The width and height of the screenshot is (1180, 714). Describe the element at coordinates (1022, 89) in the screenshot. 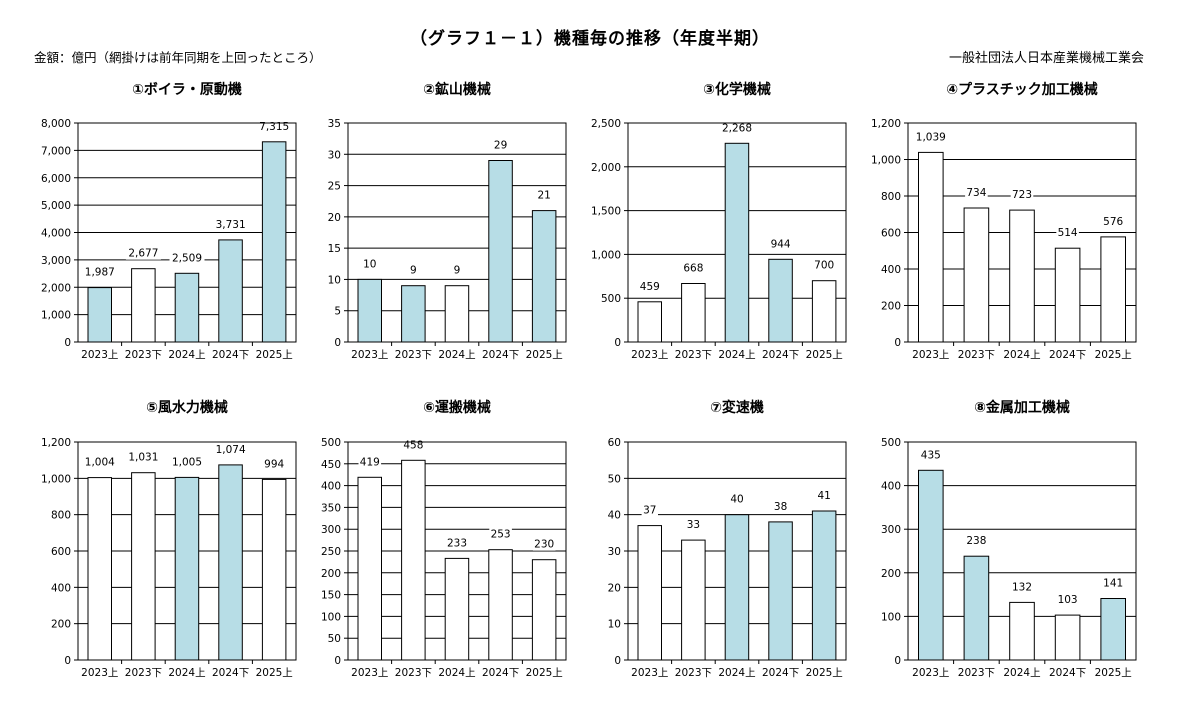

I see `chart-title: ④プラスチック加工機械` at that location.